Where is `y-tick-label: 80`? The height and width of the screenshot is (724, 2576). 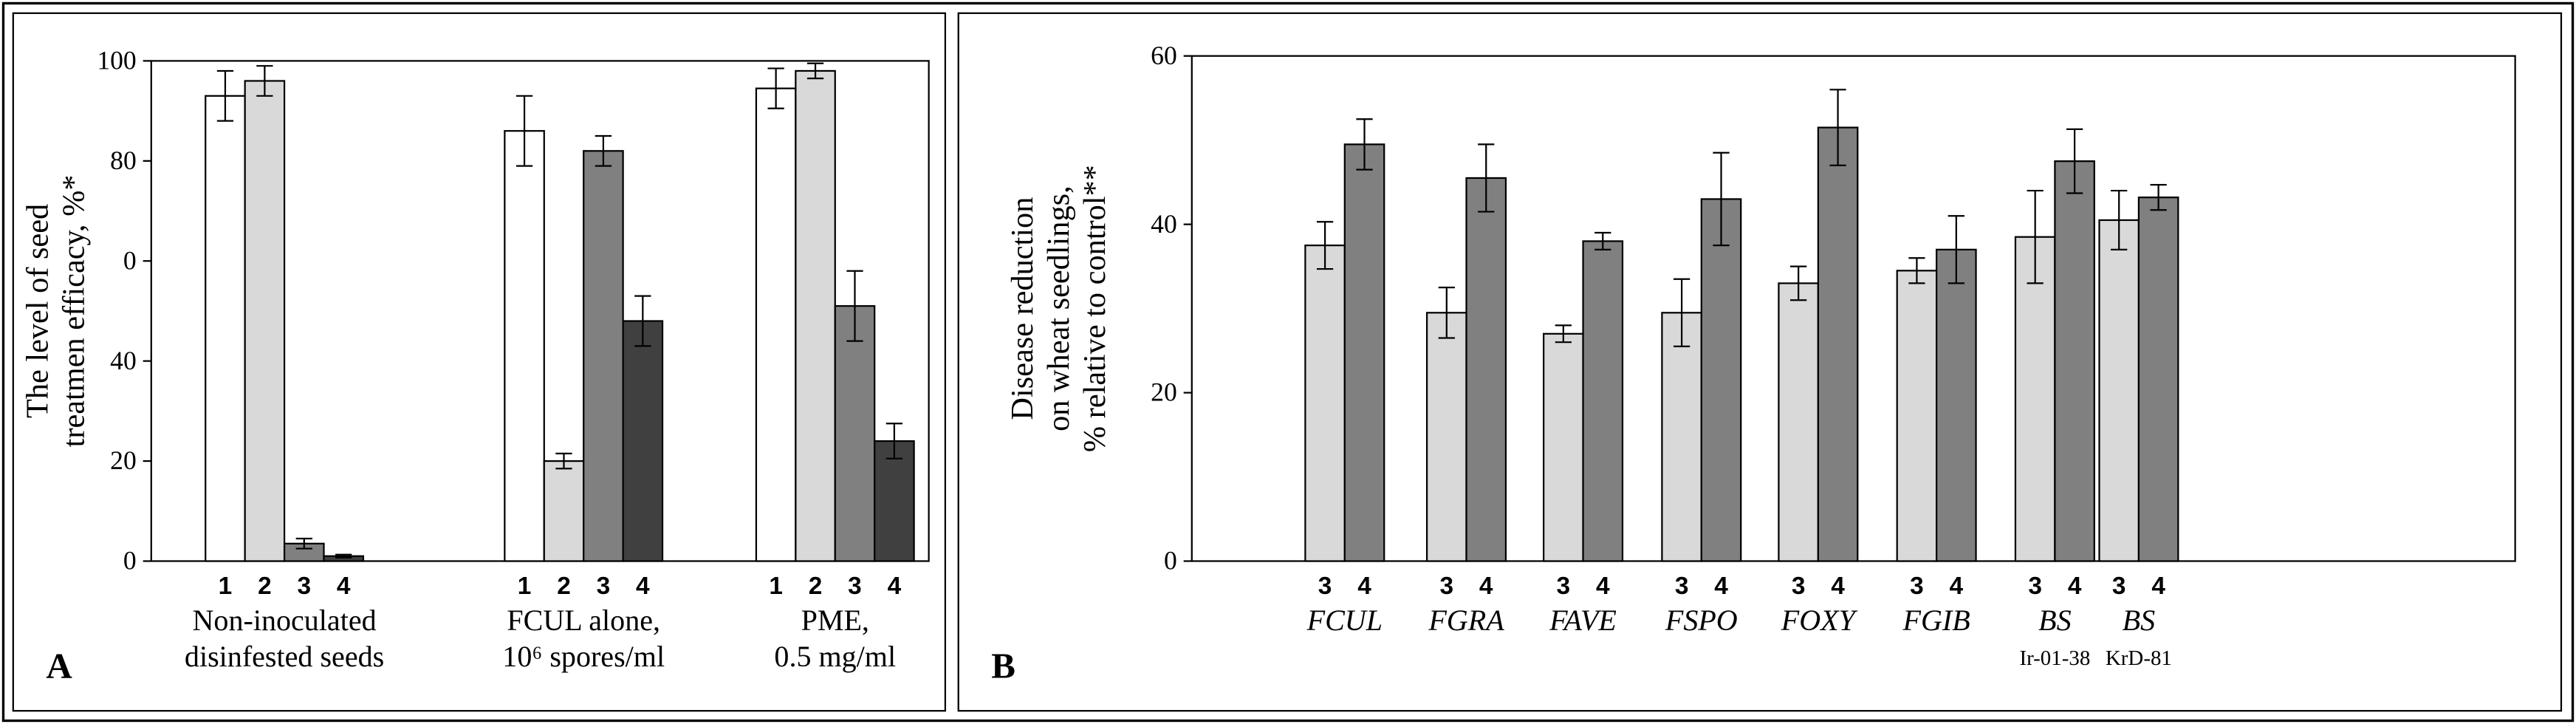
y-tick-label: 80 is located at coordinates (123, 160).